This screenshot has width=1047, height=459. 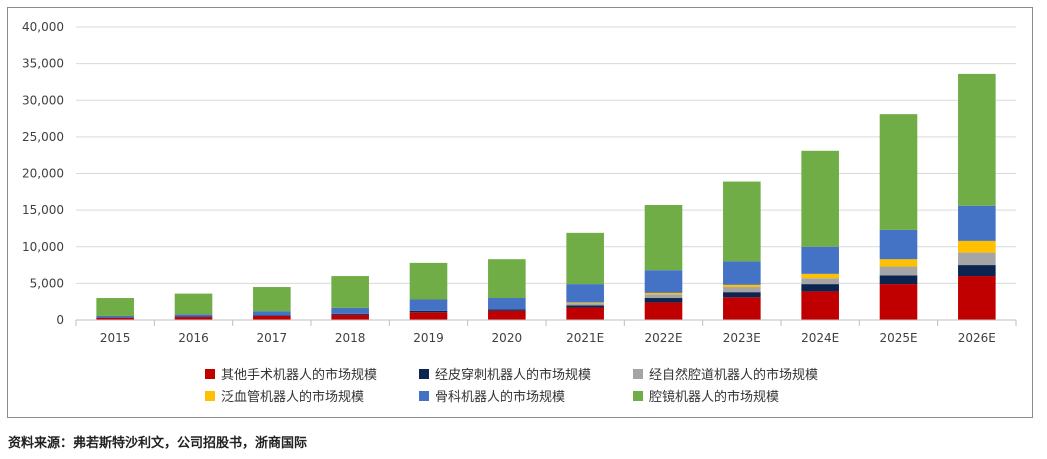 I want to click on x-tick-label: 2021E, so click(x=585, y=338).